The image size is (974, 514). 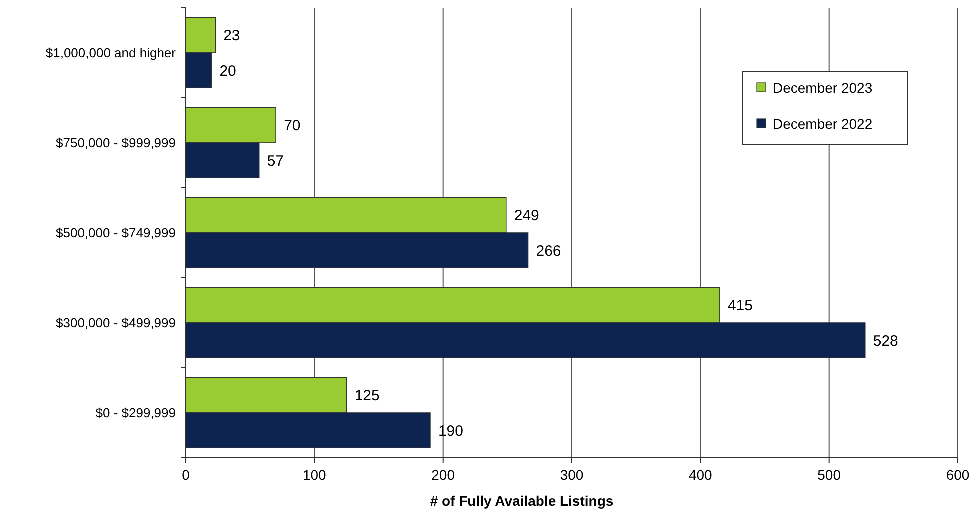 What do you see at coordinates (823, 124) in the screenshot?
I see `legend-label: December 2022` at bounding box center [823, 124].